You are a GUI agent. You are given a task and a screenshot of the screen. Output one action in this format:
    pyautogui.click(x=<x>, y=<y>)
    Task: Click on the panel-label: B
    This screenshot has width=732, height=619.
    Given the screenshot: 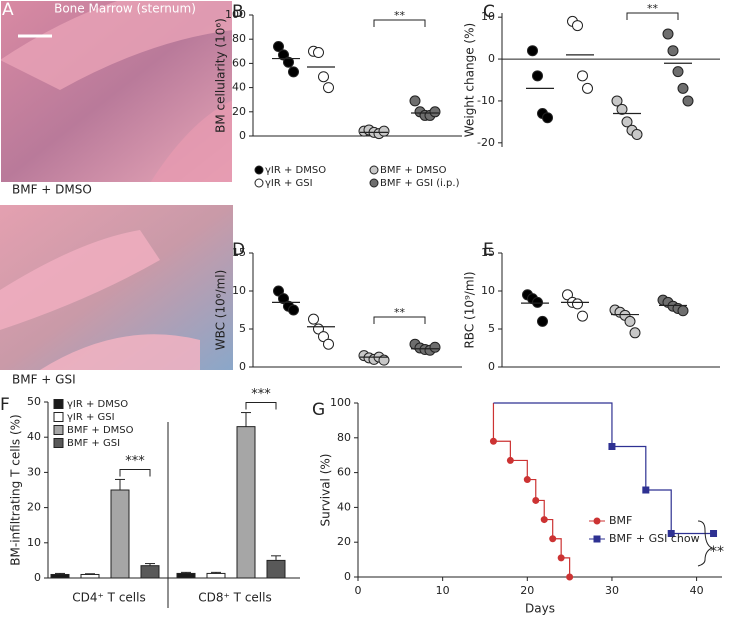 What is the action you would take?
    pyautogui.click(x=238, y=12)
    